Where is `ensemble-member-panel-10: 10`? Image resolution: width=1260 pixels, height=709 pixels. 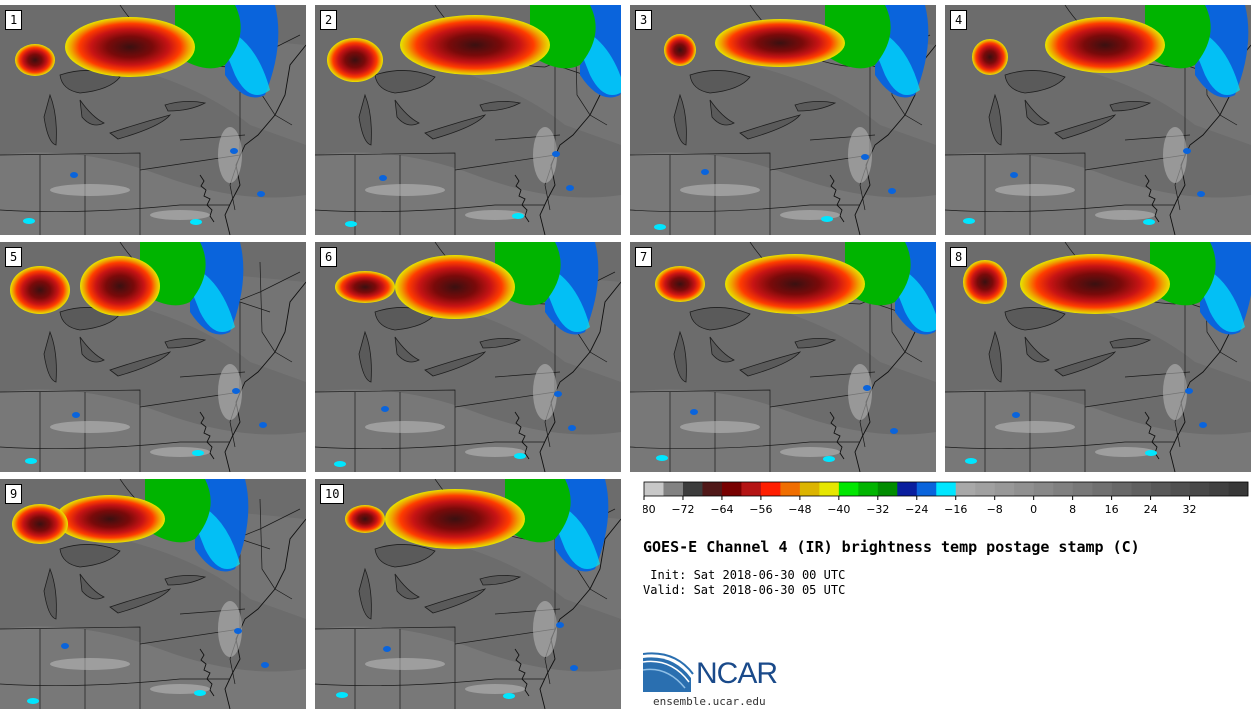
ensemble-member-panel-10: 10 is located at coordinates (468, 594).